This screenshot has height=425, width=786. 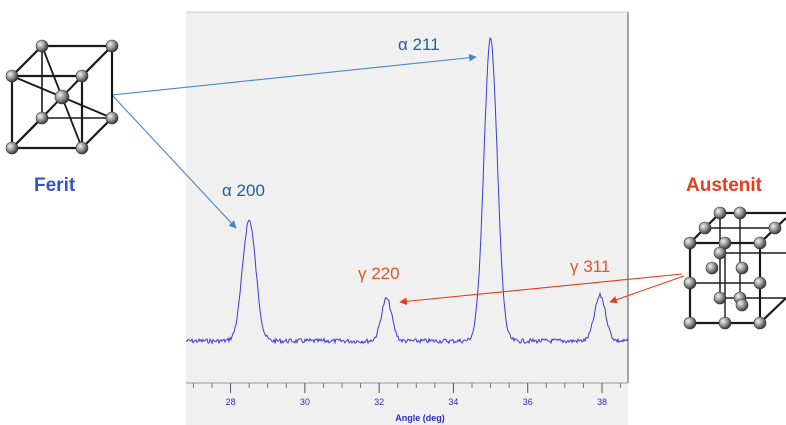 I want to click on fcc-unit-cell-icon, so click(x=734, y=268).